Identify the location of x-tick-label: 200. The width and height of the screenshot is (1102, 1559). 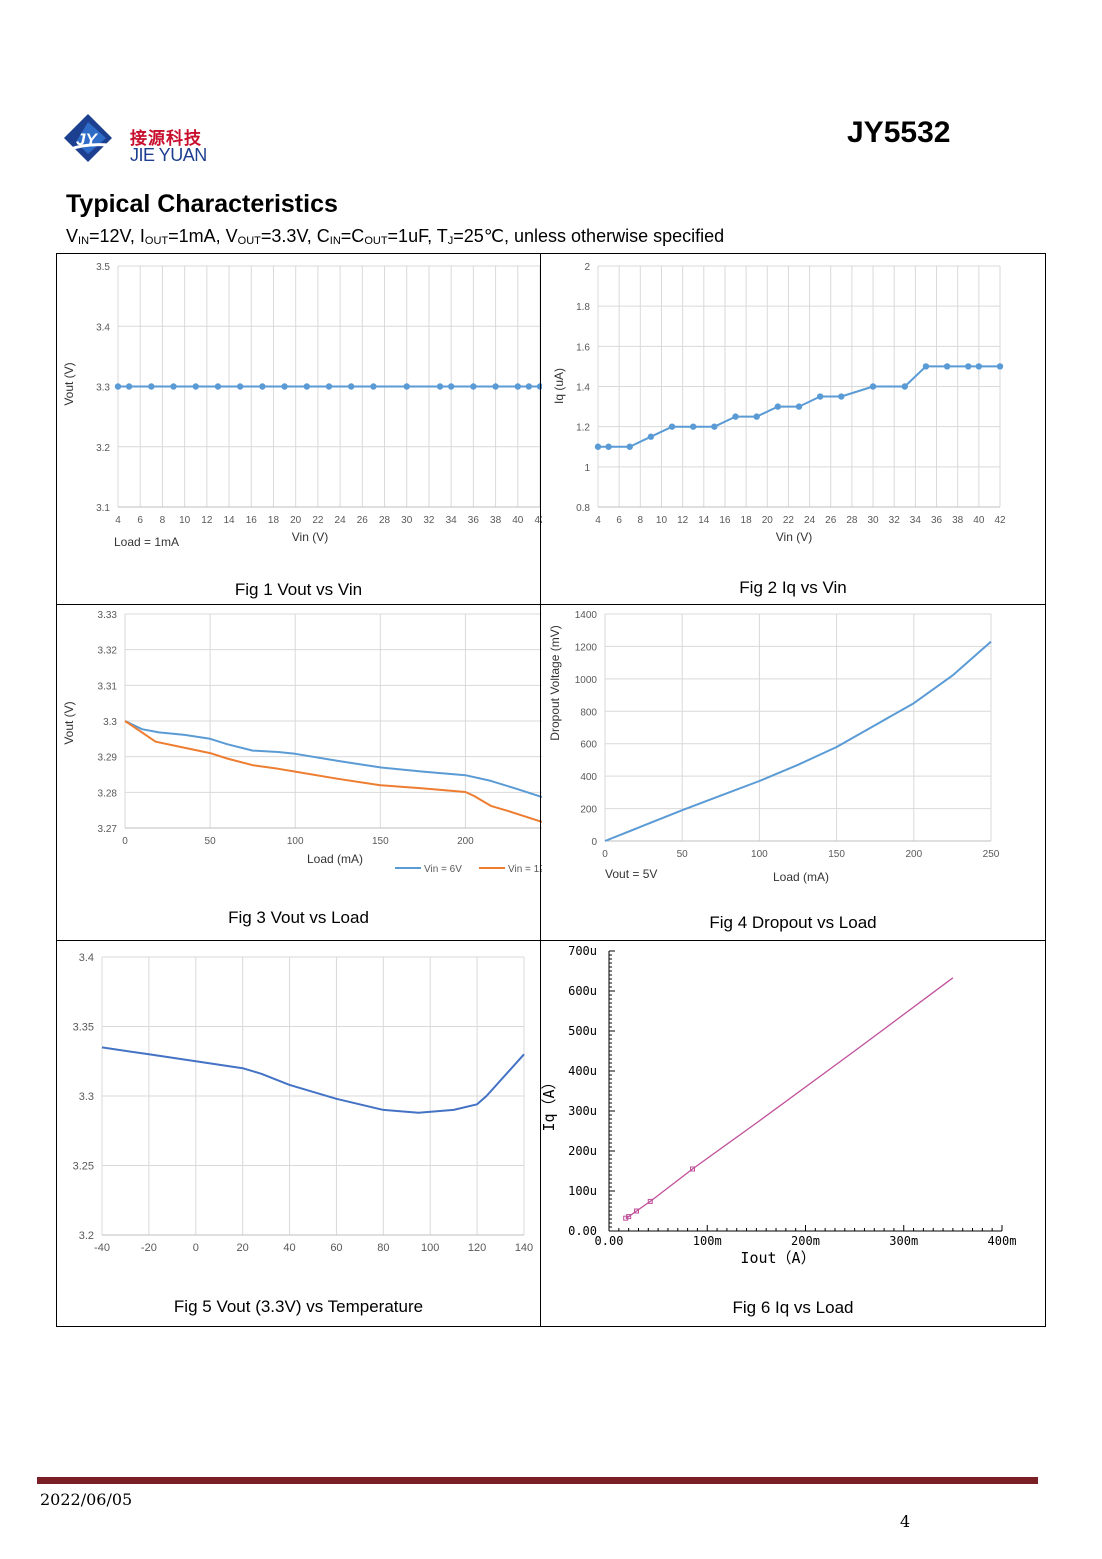
(913, 854).